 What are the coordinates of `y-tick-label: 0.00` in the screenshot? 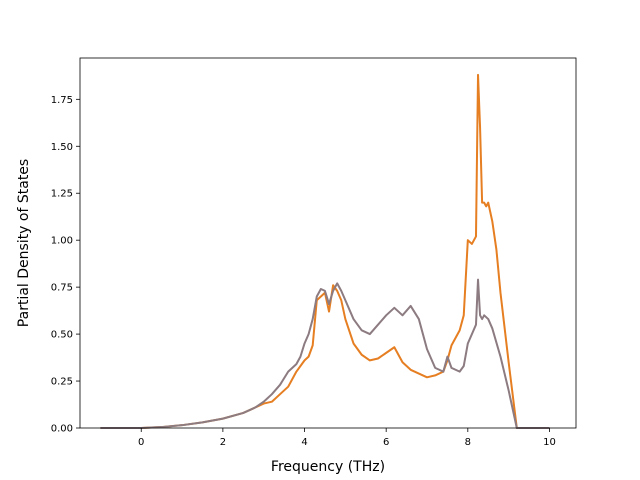 It's located at (62, 429).